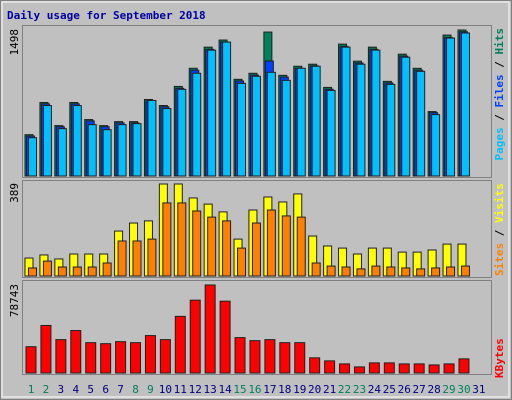  What do you see at coordinates (180, 389) in the screenshot?
I see `x-tick-label: 11` at bounding box center [180, 389].